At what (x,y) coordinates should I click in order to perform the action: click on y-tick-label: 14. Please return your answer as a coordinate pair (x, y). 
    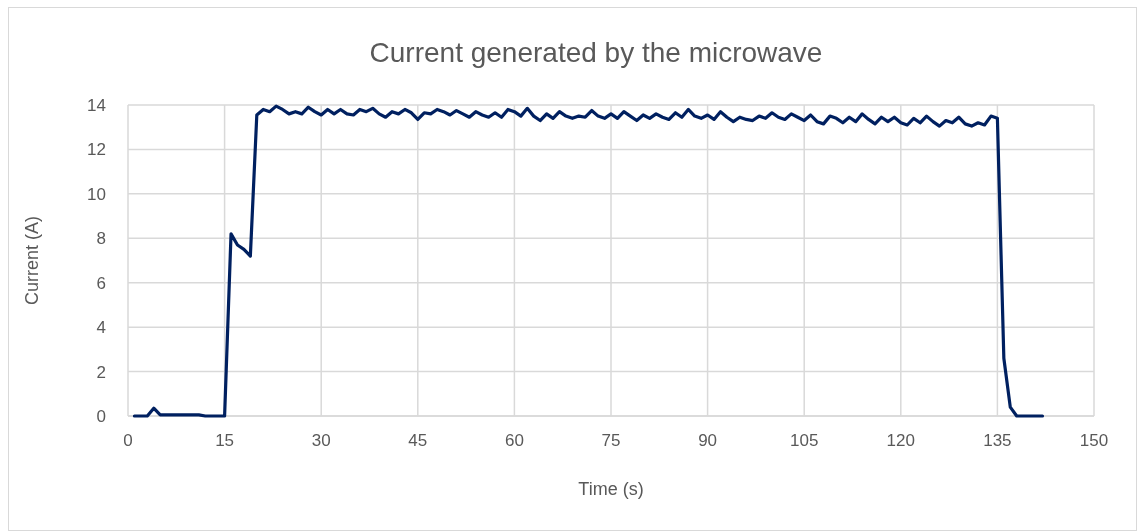
    Looking at the image, I should click on (96, 105).